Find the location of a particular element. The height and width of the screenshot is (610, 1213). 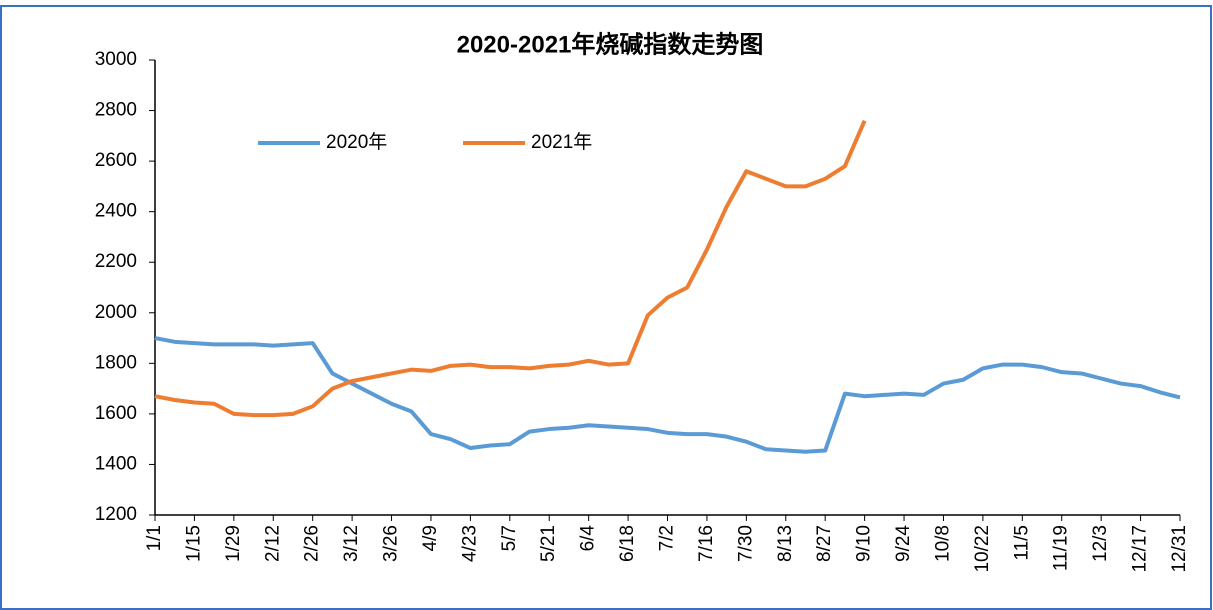

x-tick-label: 4/9 is located at coordinates (430, 538).